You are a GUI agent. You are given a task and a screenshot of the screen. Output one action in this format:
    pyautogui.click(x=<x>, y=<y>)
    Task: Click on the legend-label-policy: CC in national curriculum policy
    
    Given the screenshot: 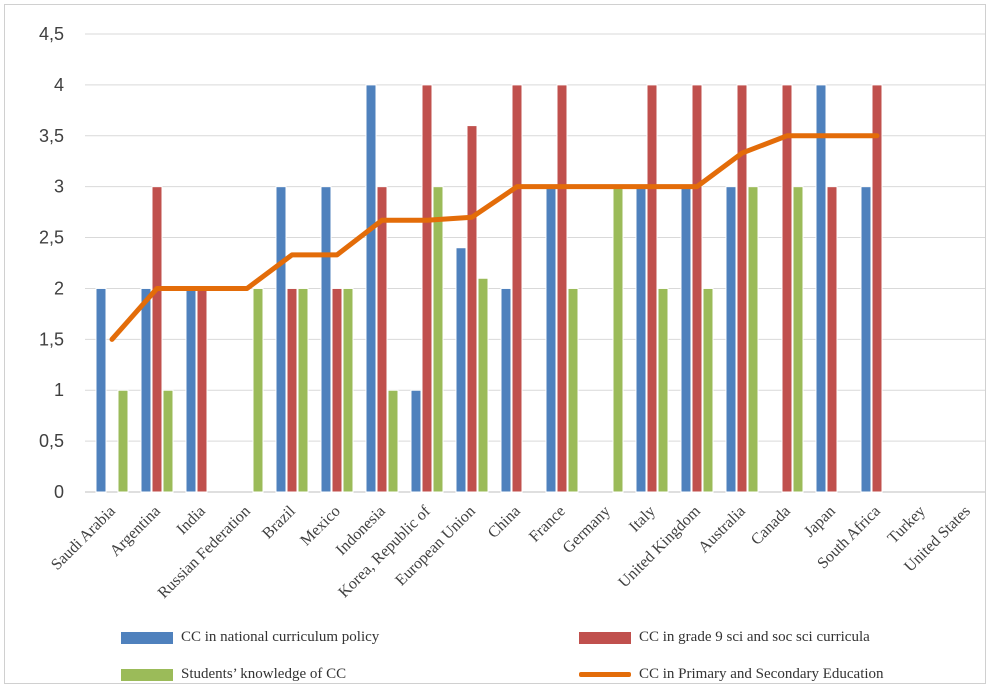 What is the action you would take?
    pyautogui.click(x=280, y=637)
    